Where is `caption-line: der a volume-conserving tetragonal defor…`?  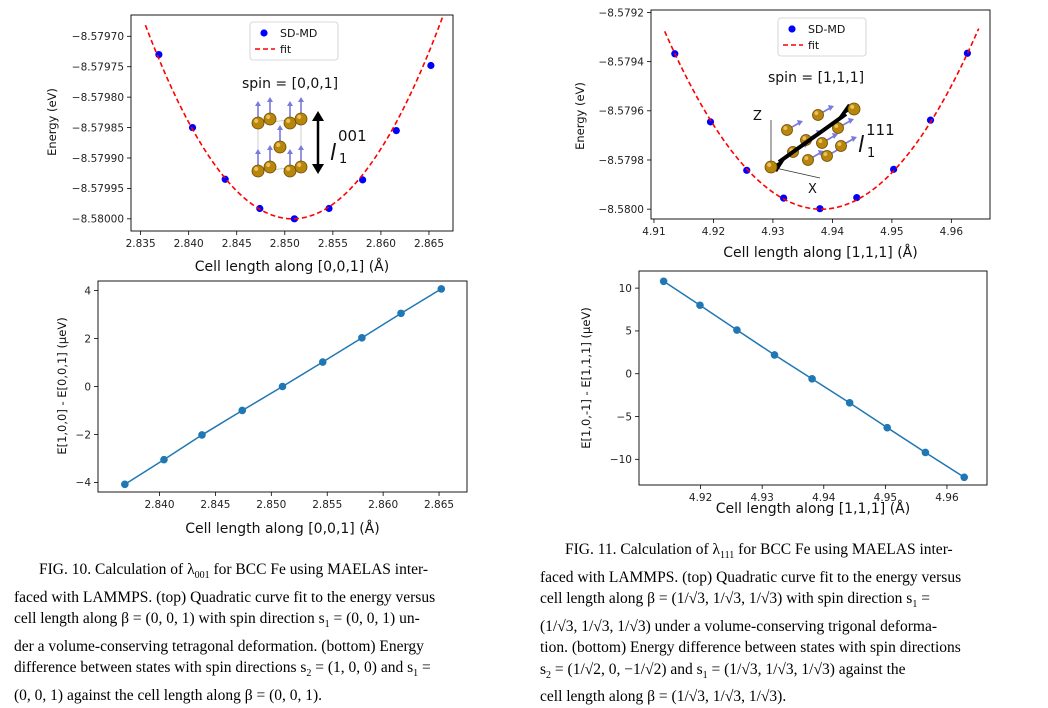
caption-line: der a volume-conserving tetragonal defor… is located at coordinates (219, 646).